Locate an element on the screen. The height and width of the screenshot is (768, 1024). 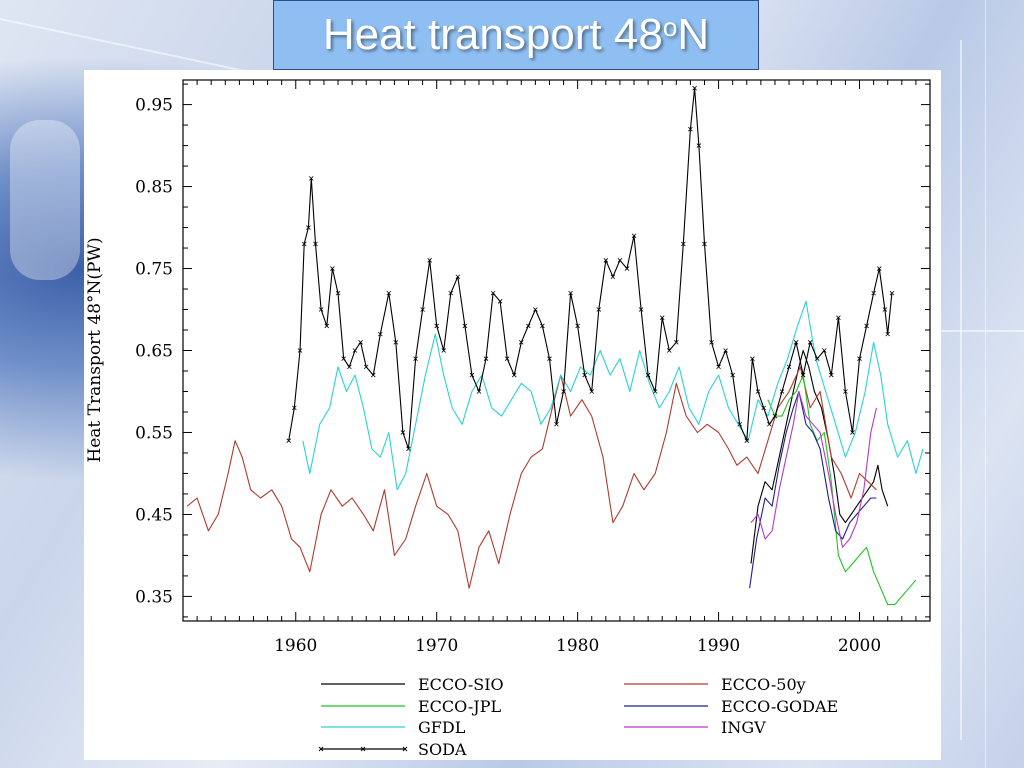
x-tick-label: 1960 is located at coordinates (295, 646).